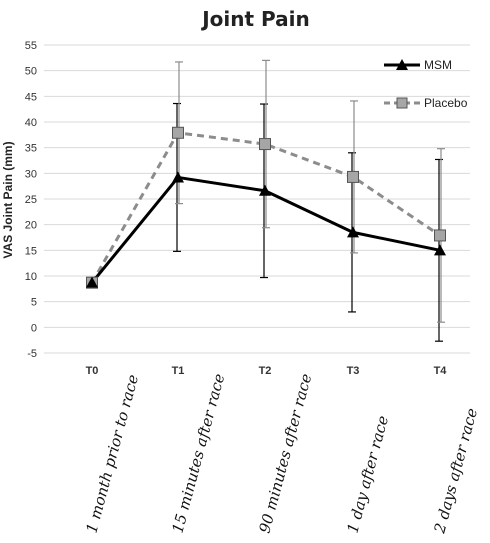 The height and width of the screenshot is (543, 490). What do you see at coordinates (455, 471) in the screenshot?
I see `x-caption: 2 days after race` at bounding box center [455, 471].